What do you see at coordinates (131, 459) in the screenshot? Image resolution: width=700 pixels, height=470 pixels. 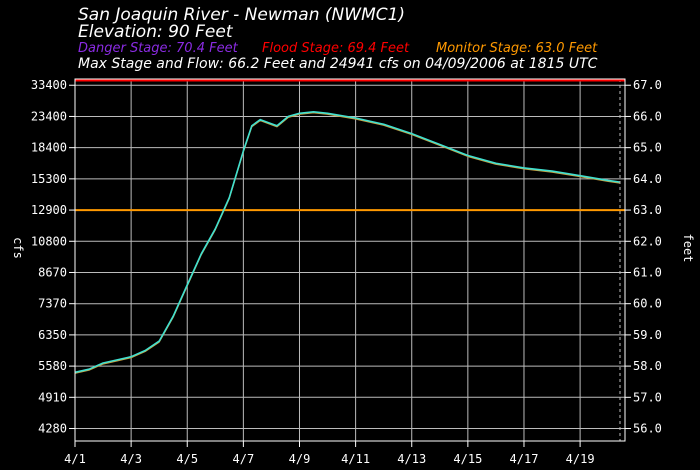 I see `x-tick-label: 4/3` at bounding box center [131, 459].